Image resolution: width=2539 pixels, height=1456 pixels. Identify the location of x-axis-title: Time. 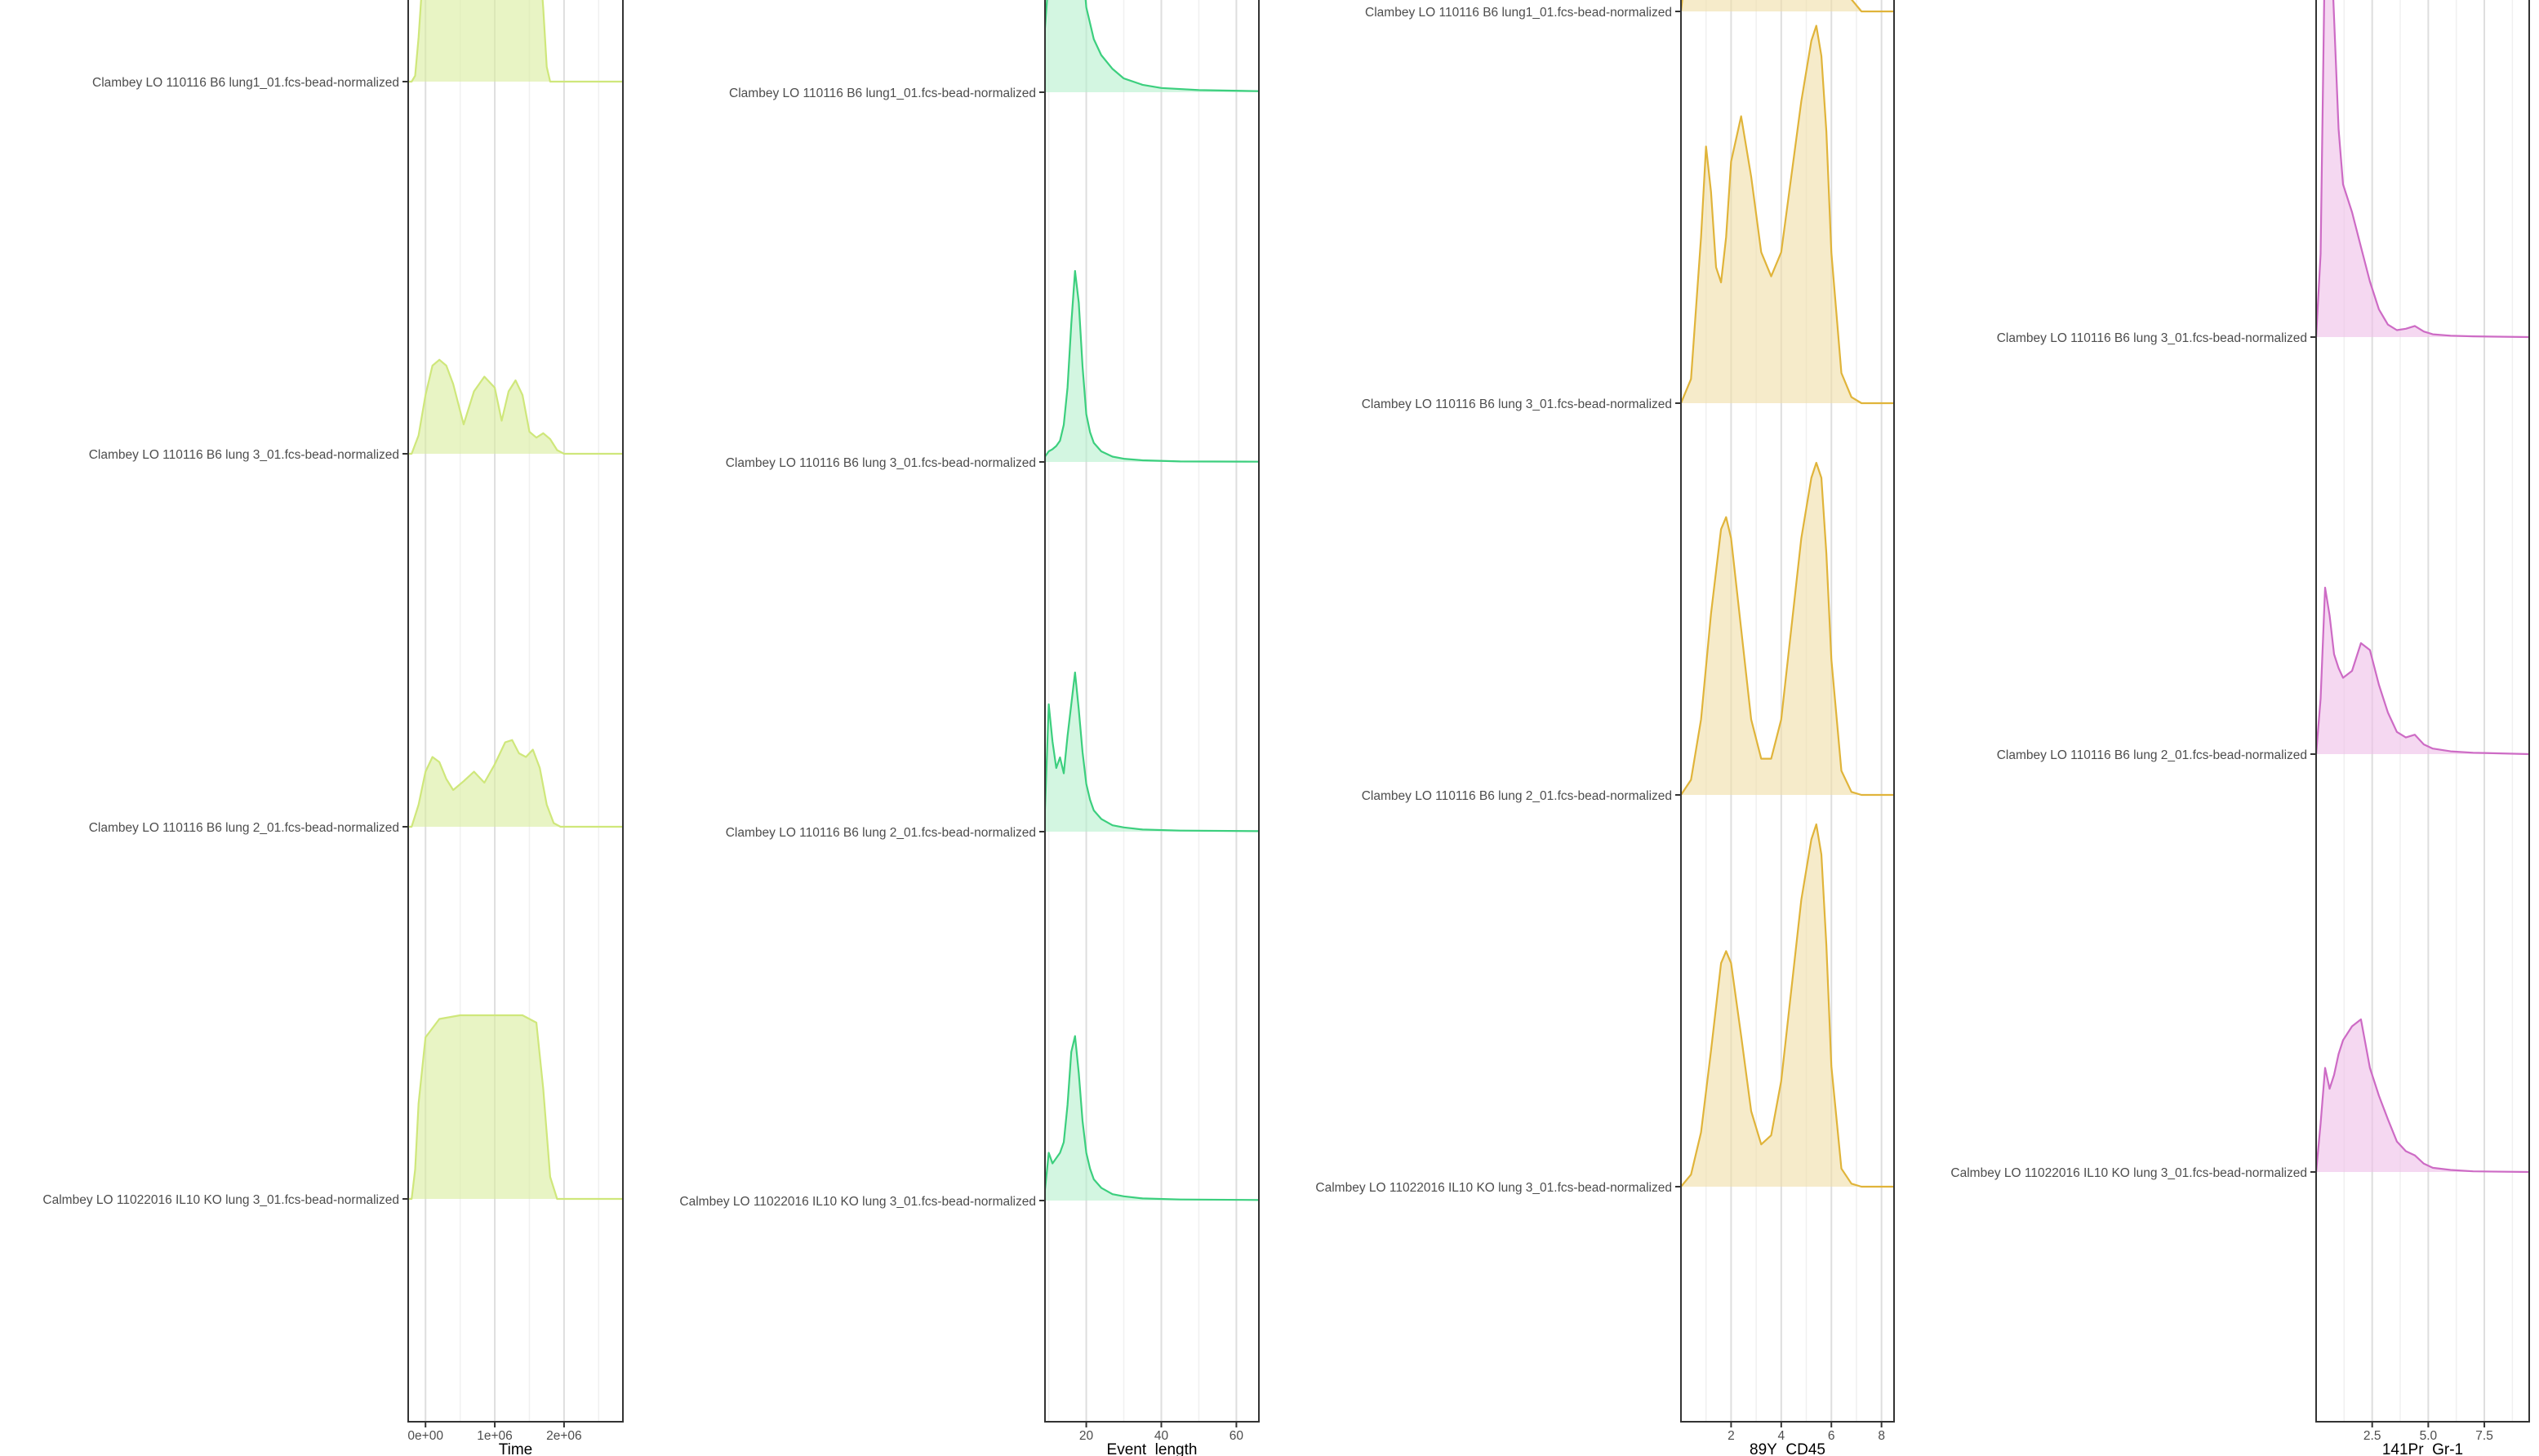
(516, 1448).